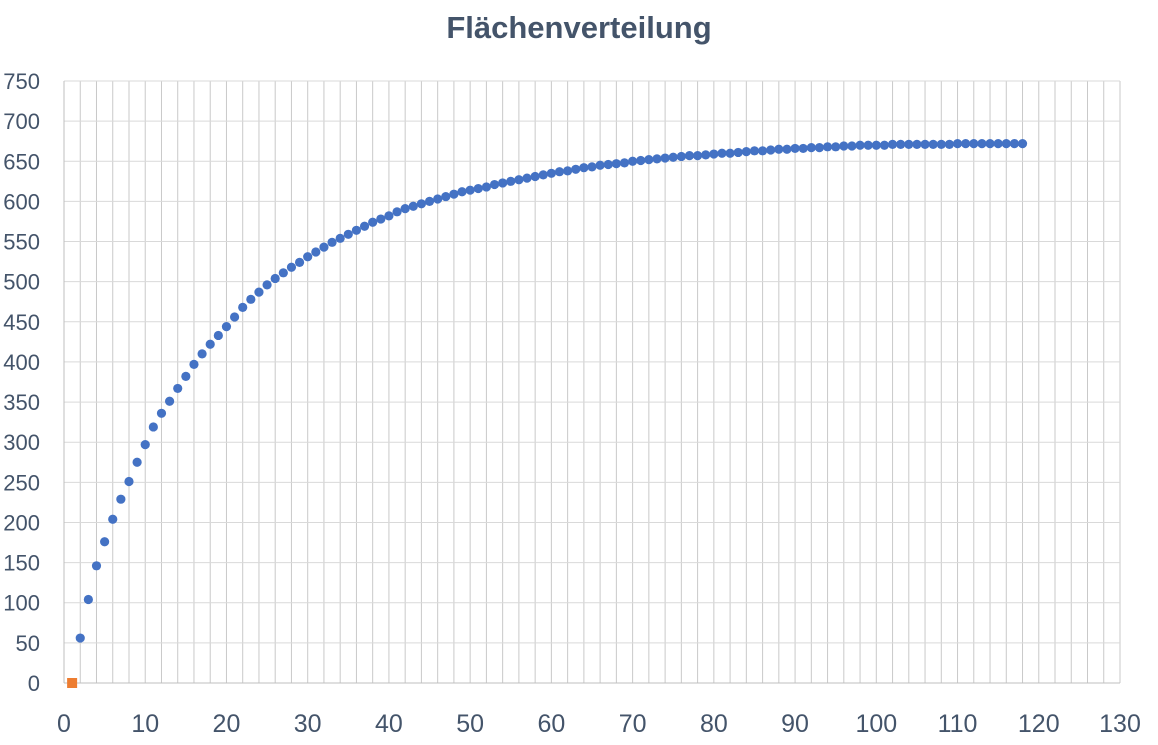  Describe the element at coordinates (795, 724) in the screenshot. I see `x-tick-label: 90` at that location.